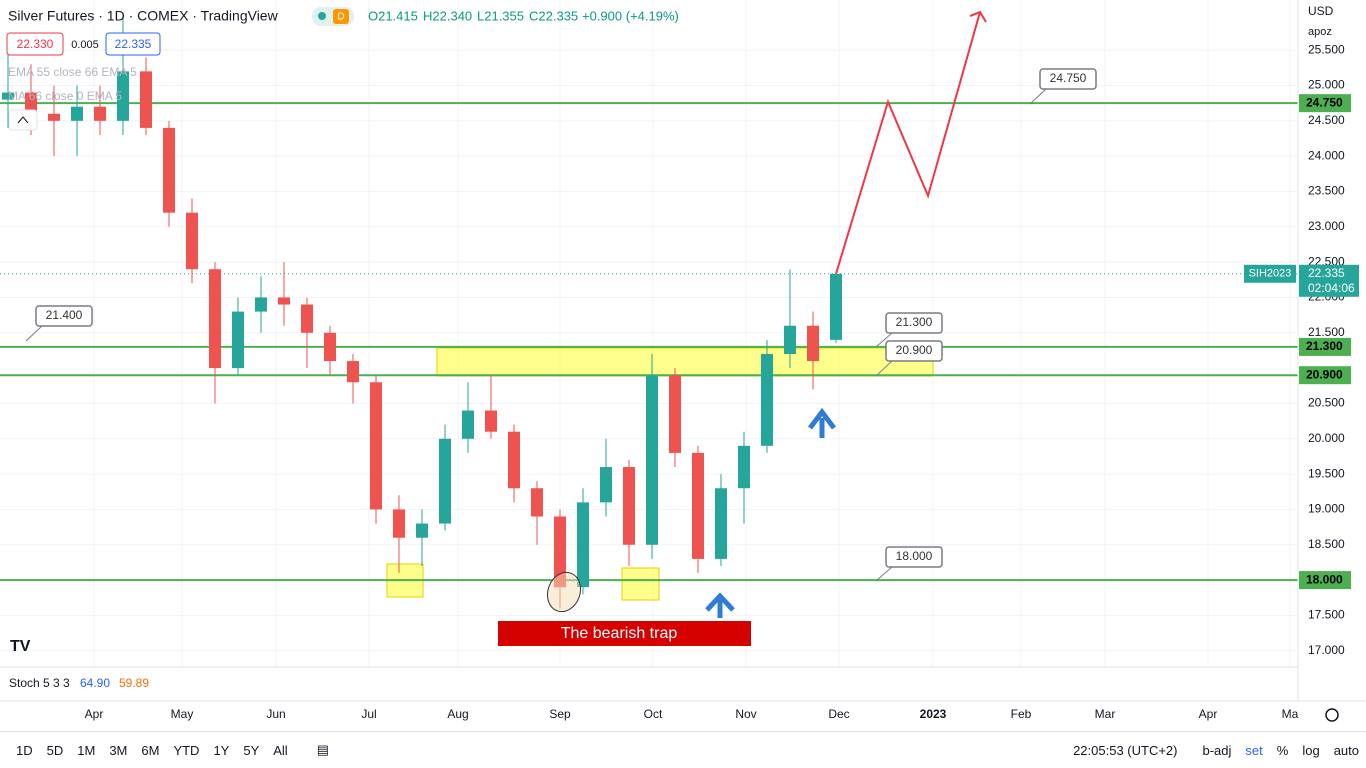  Describe the element at coordinates (978, 16) in the screenshot. I see `forecast-arrowhead` at that location.